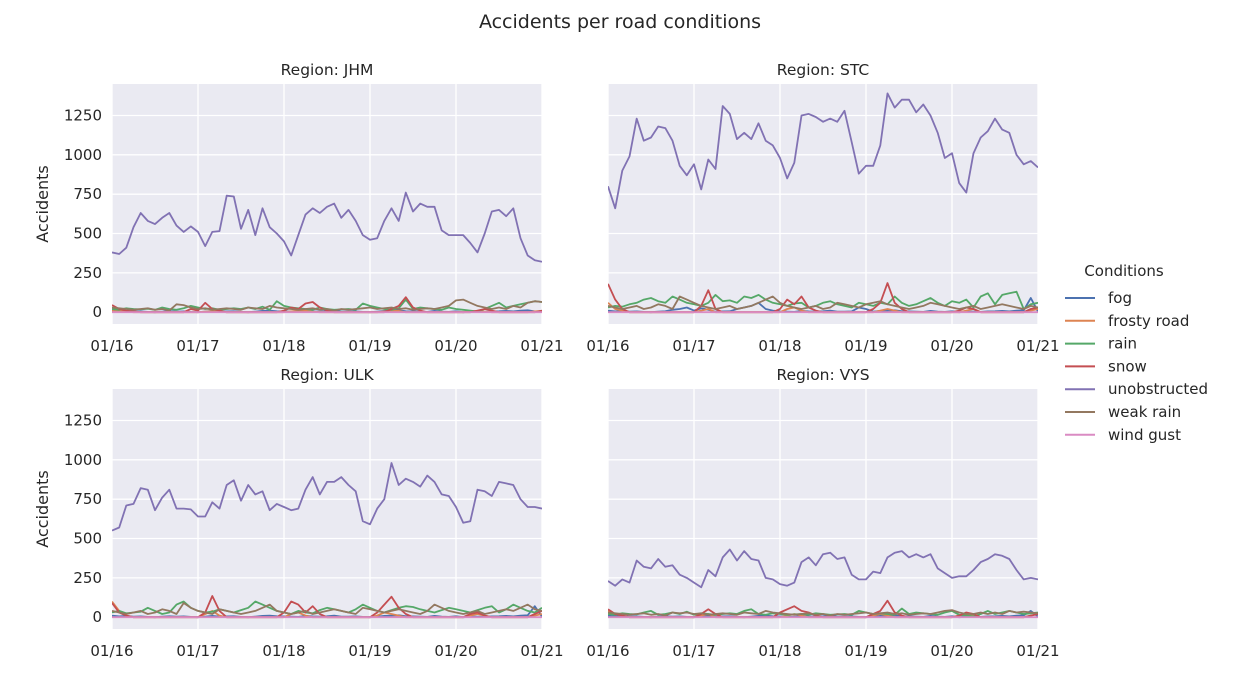 Image resolution: width=1240 pixels, height=700 pixels. I want to click on panel-title: Region: VYS, so click(822, 375).